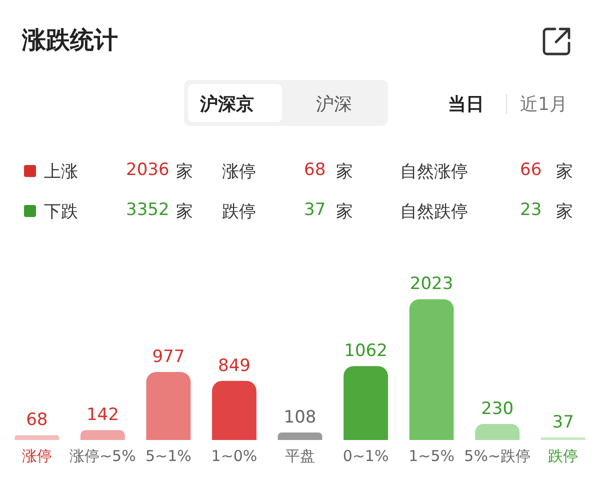 The height and width of the screenshot is (480, 600). I want to click on x-tick-label: 5~1%, so click(168, 455).